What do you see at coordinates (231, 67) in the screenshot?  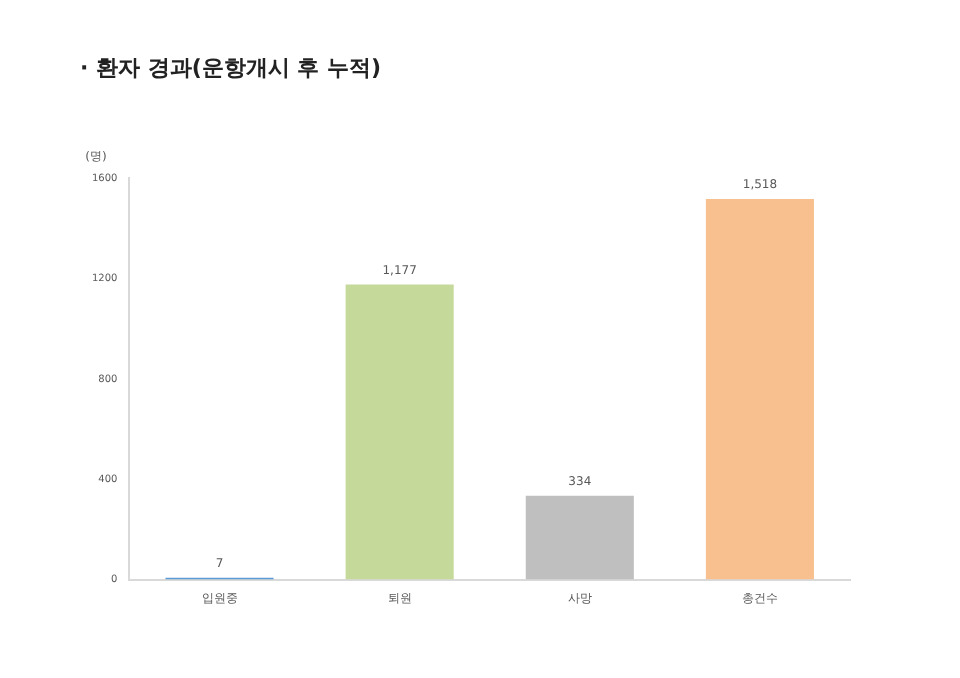 I see `chart-title: · 환자 경과(운항개시 후 누적)` at bounding box center [231, 67].